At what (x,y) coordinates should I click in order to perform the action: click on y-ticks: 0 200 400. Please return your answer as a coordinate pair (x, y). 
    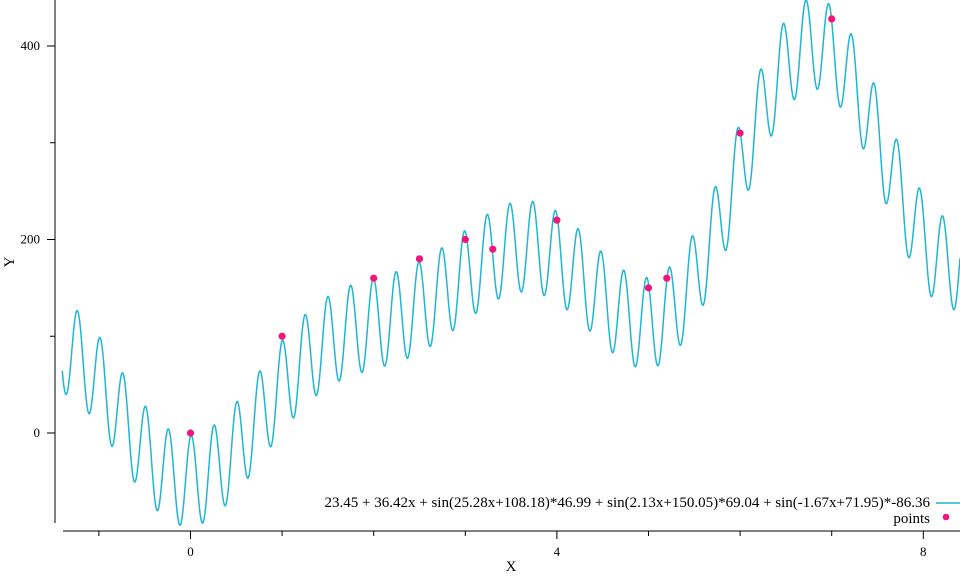
    Looking at the image, I should click on (38, 239).